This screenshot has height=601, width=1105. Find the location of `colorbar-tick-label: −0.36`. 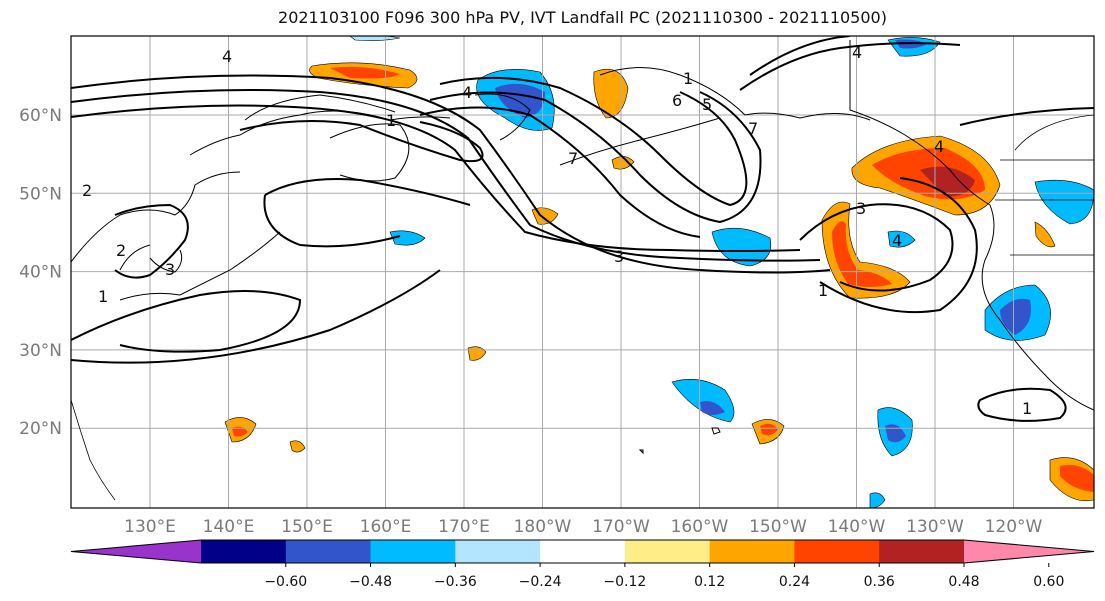

colorbar-tick-label: −0.36 is located at coordinates (455, 582).